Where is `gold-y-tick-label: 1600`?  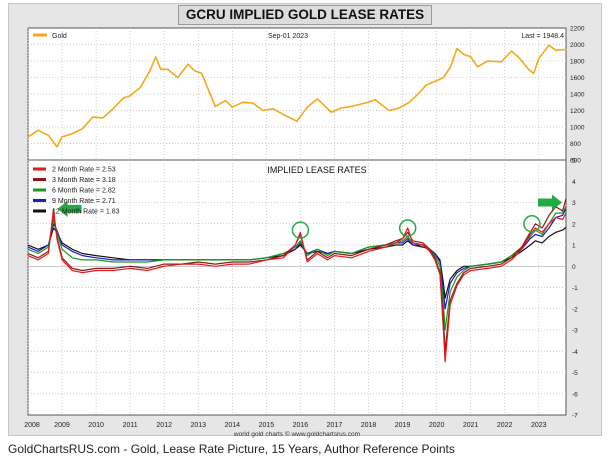 gold-y-tick-label: 1600 is located at coordinates (577, 78).